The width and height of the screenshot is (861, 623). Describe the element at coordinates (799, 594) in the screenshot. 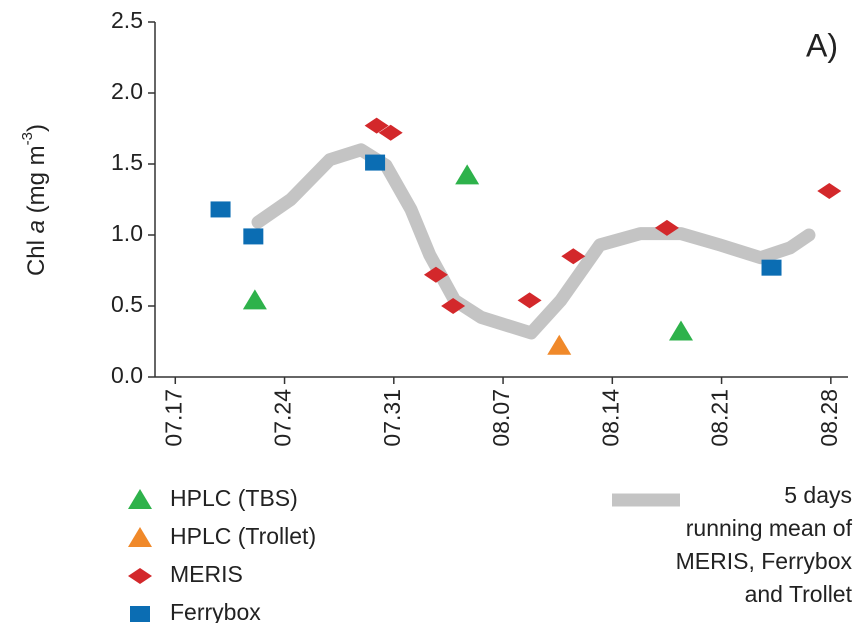

I see `legend-line-text: and Trollet` at that location.